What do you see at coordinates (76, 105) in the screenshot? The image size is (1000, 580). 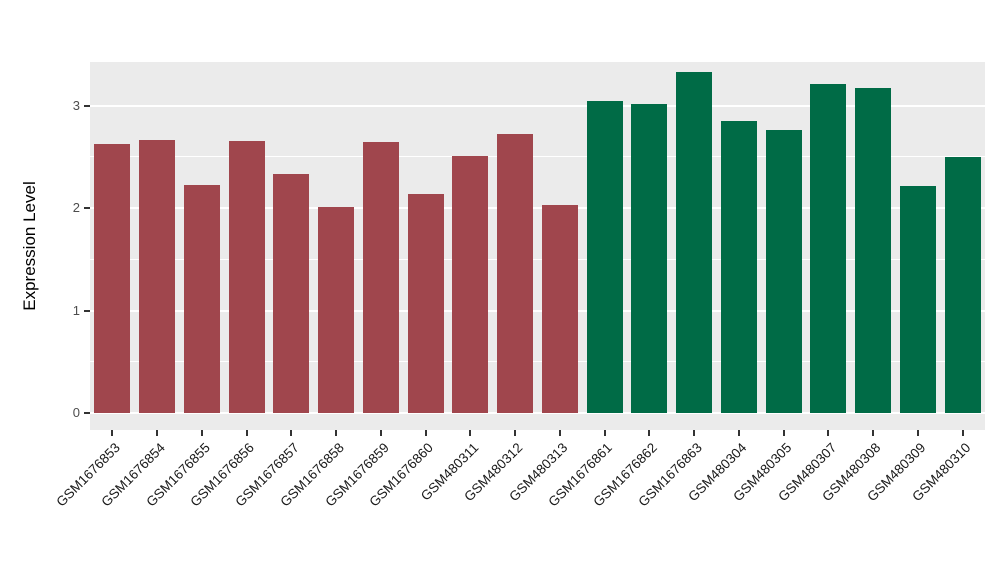 I see `y-tick-label: 3` at bounding box center [76, 105].